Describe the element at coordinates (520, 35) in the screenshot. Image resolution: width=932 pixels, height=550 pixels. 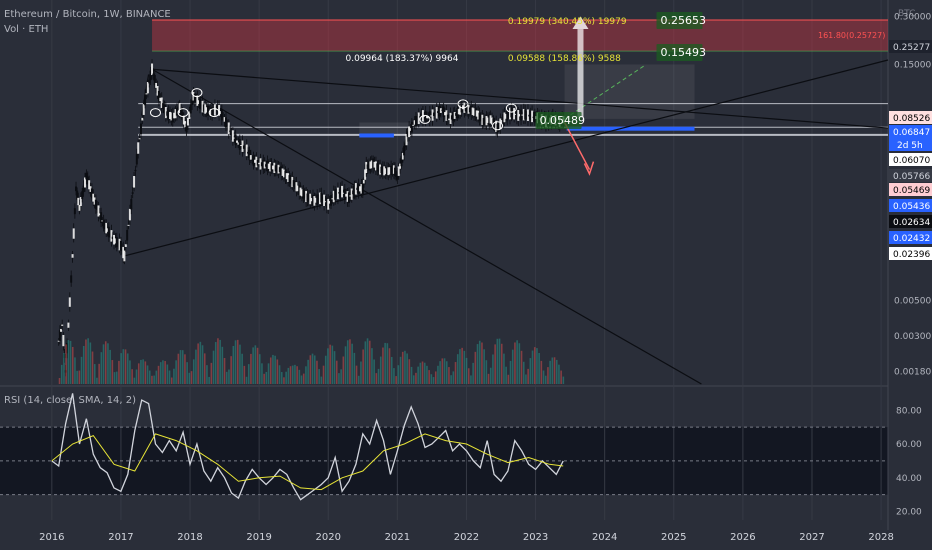
I see `target-zone` at that location.